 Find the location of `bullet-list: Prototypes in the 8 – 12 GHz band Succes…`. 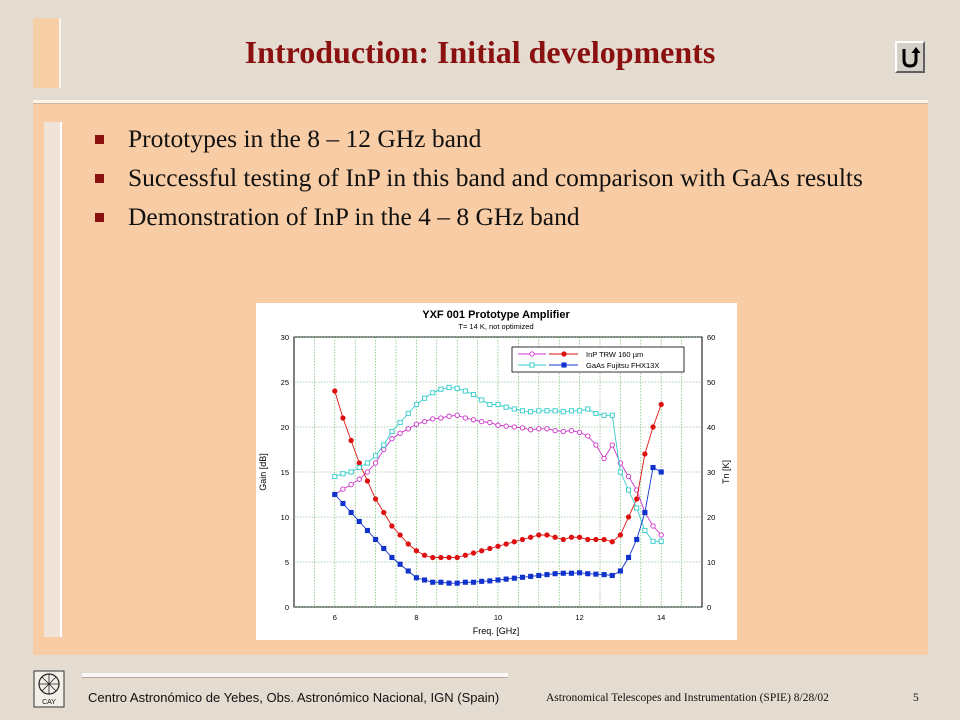

bullet-list: Prototypes in the 8 – 12 GHz band Succes… is located at coordinates (492, 182).